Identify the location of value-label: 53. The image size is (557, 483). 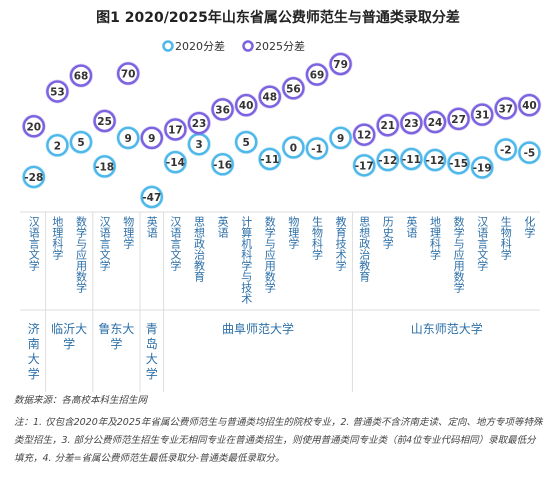
(57, 92).